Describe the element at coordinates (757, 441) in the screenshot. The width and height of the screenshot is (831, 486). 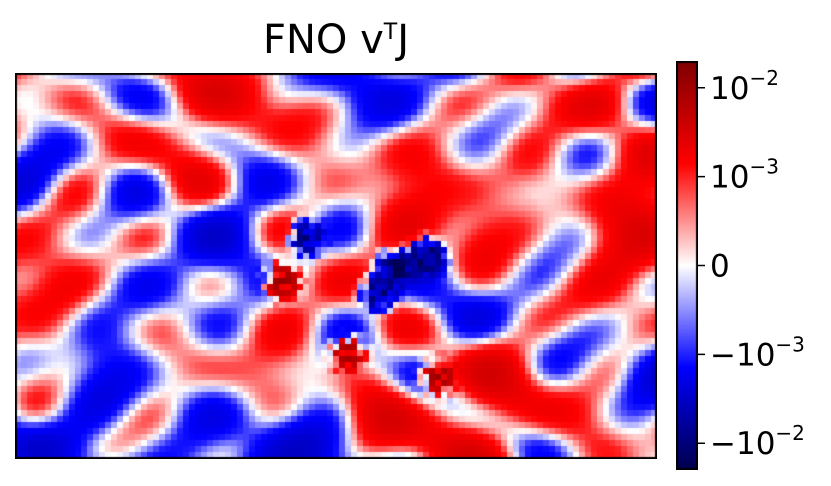
I see `colorbar-tick-label: −10−2` at that location.